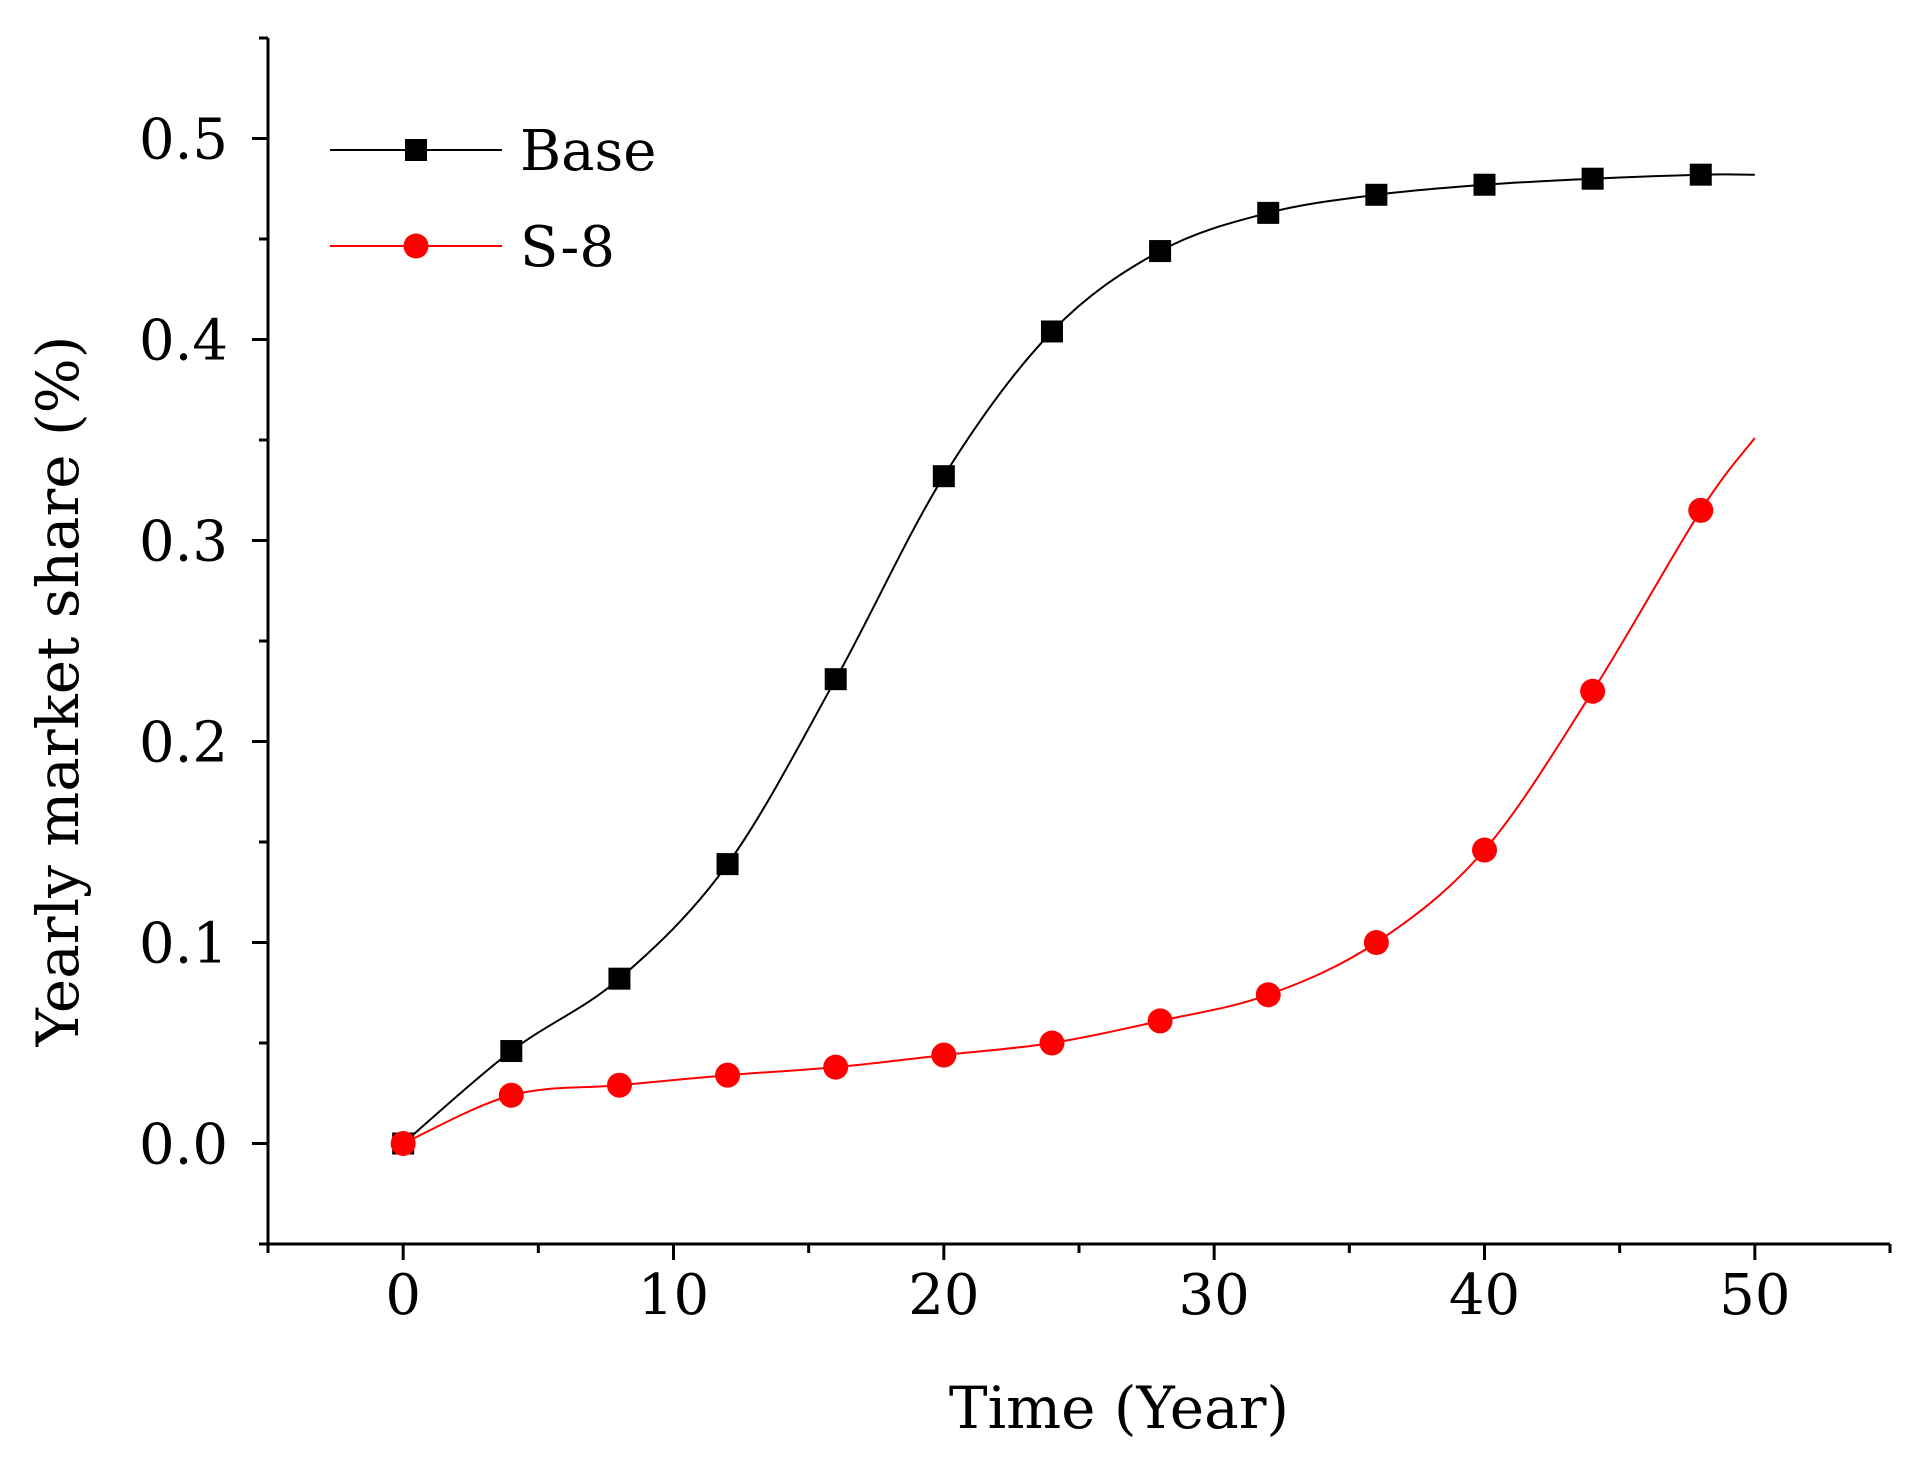  Describe the element at coordinates (472, 247) in the screenshot. I see `legend-item-s-8: S-8` at that location.